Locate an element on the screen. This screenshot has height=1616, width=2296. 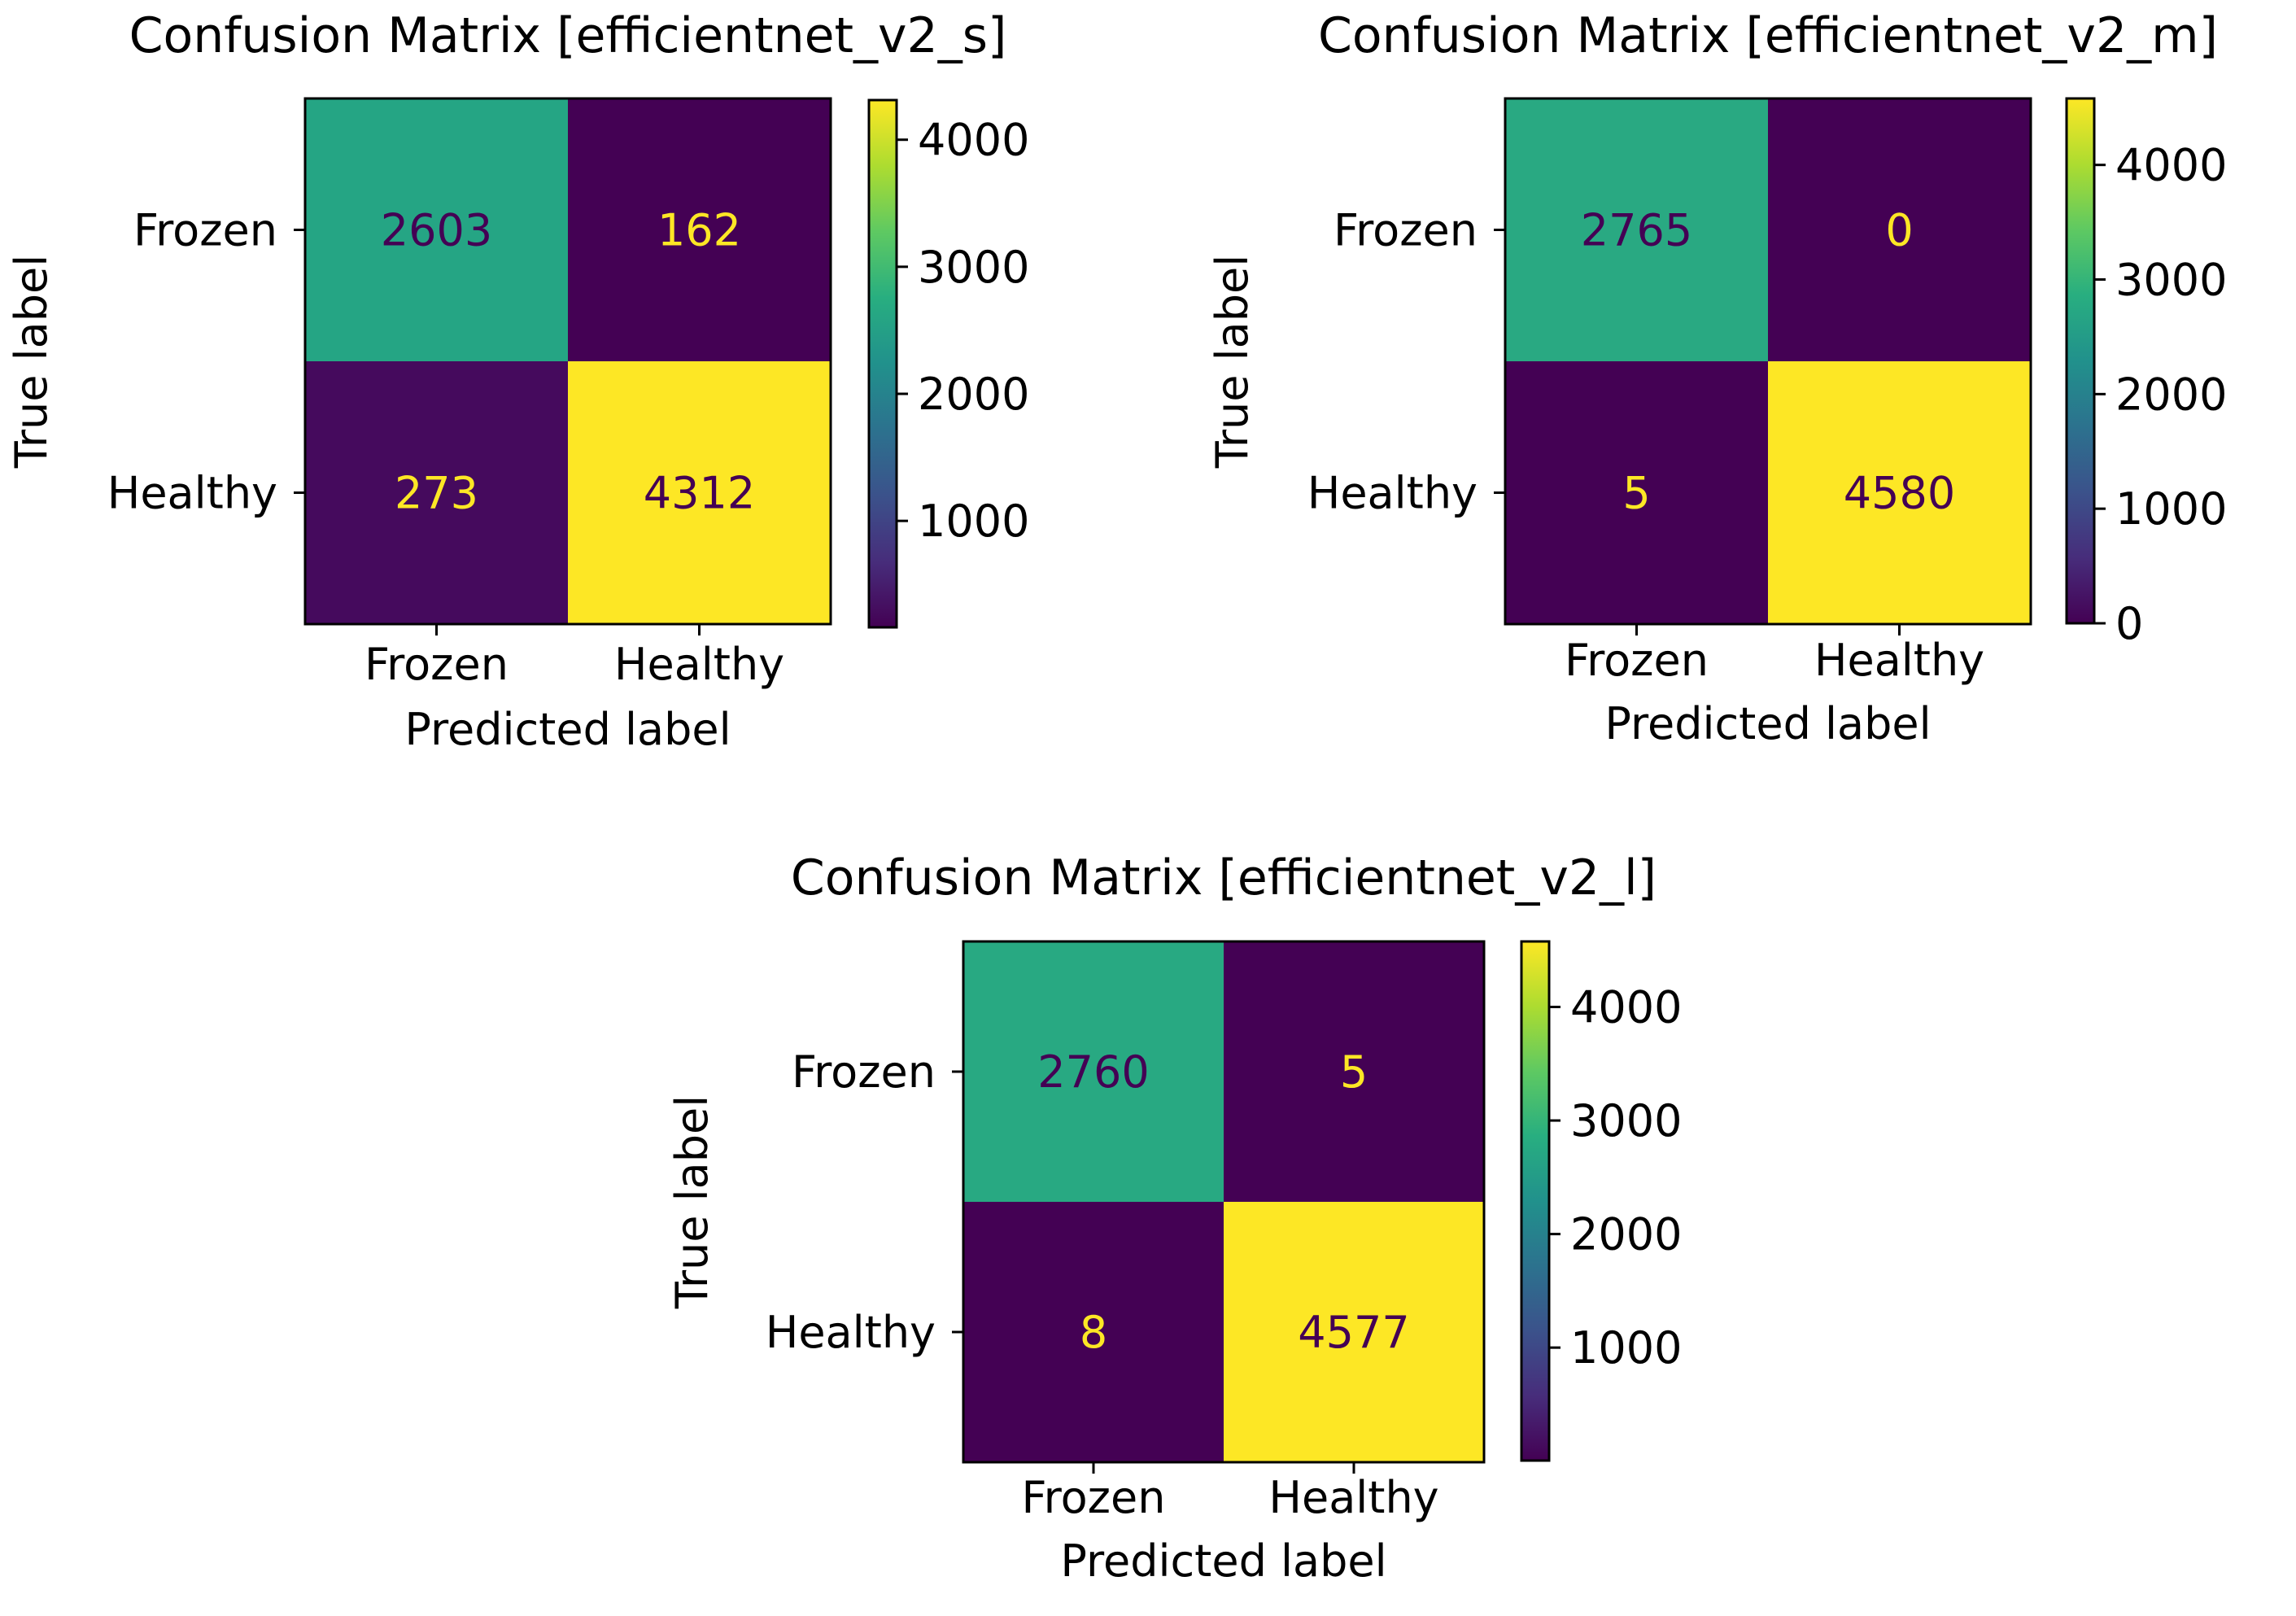
cell-value-label: 162 is located at coordinates (699, 231).